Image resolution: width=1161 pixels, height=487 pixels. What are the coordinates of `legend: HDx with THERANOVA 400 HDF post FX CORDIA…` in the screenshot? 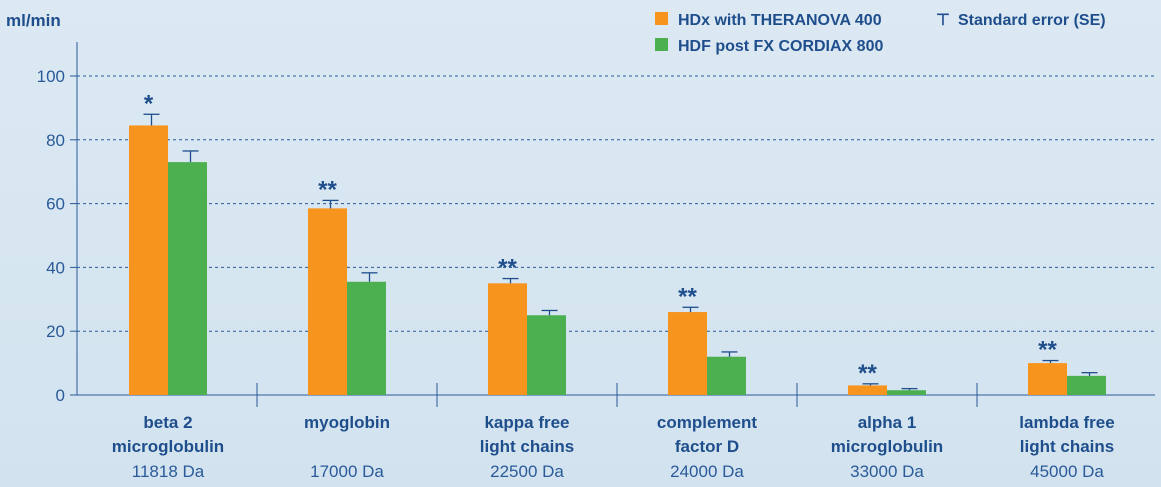 It's located at (880, 33).